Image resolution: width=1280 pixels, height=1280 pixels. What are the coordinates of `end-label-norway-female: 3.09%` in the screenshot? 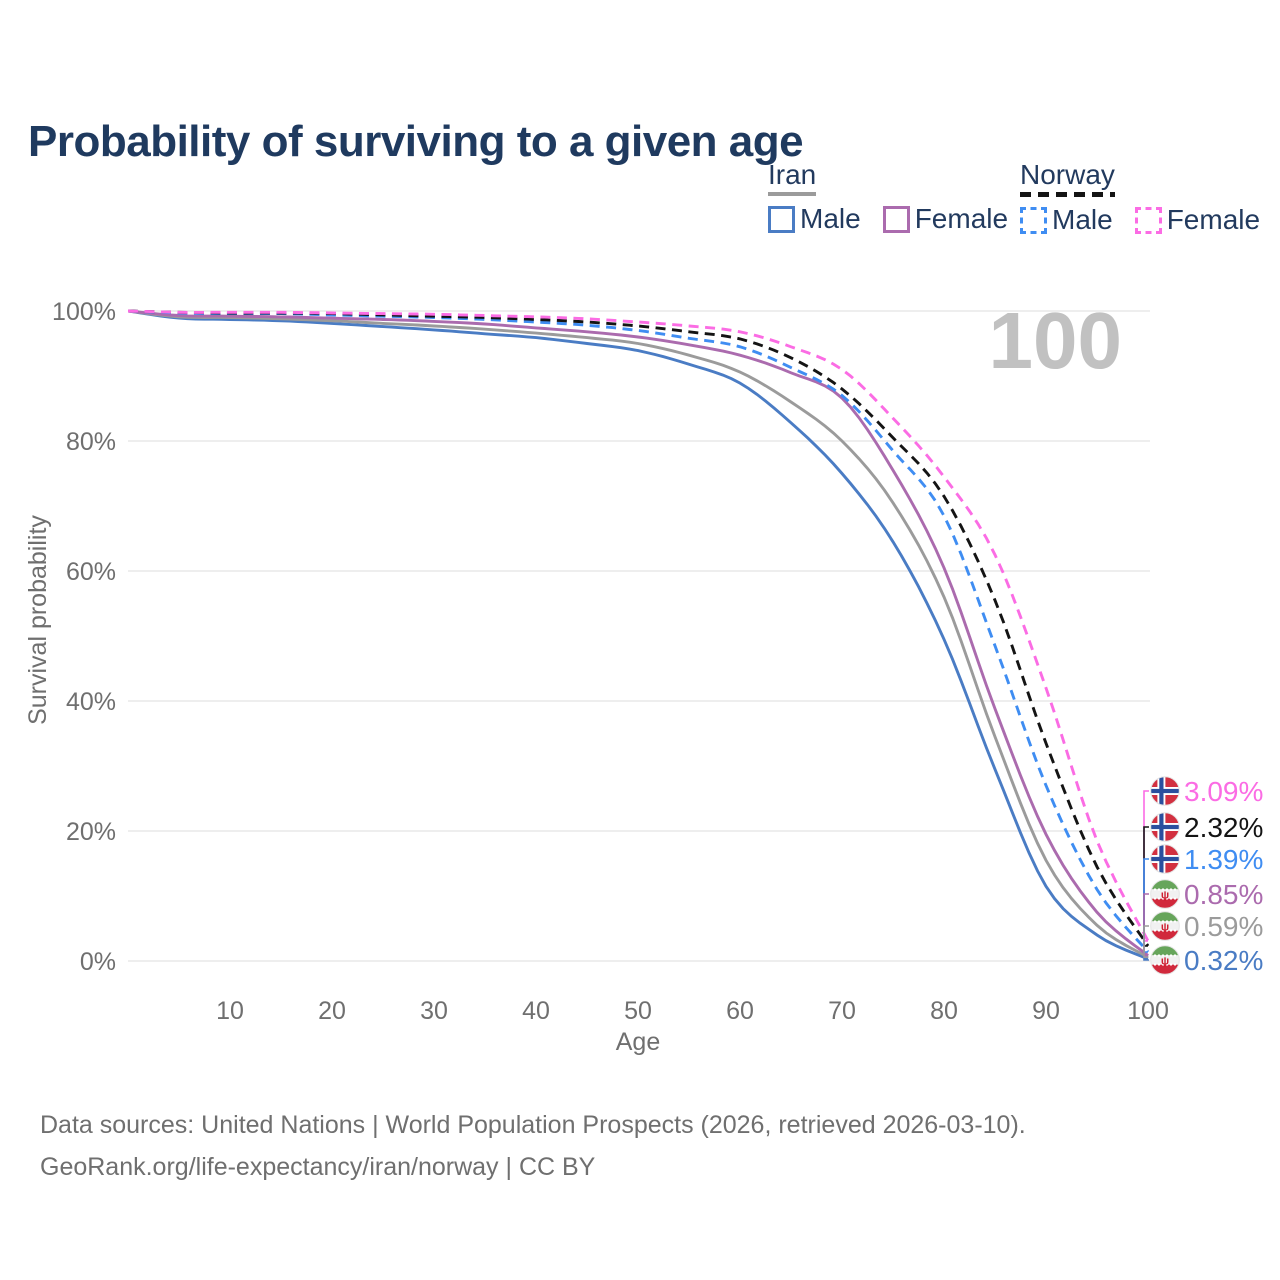 It's located at (1223, 791).